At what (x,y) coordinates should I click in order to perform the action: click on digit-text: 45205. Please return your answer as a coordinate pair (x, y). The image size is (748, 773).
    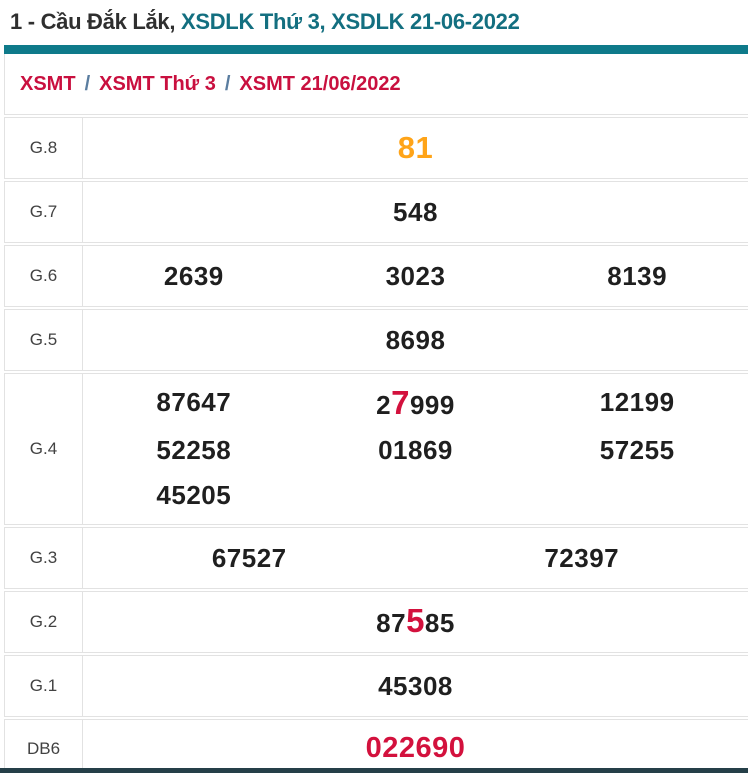
    Looking at the image, I should click on (194, 495).